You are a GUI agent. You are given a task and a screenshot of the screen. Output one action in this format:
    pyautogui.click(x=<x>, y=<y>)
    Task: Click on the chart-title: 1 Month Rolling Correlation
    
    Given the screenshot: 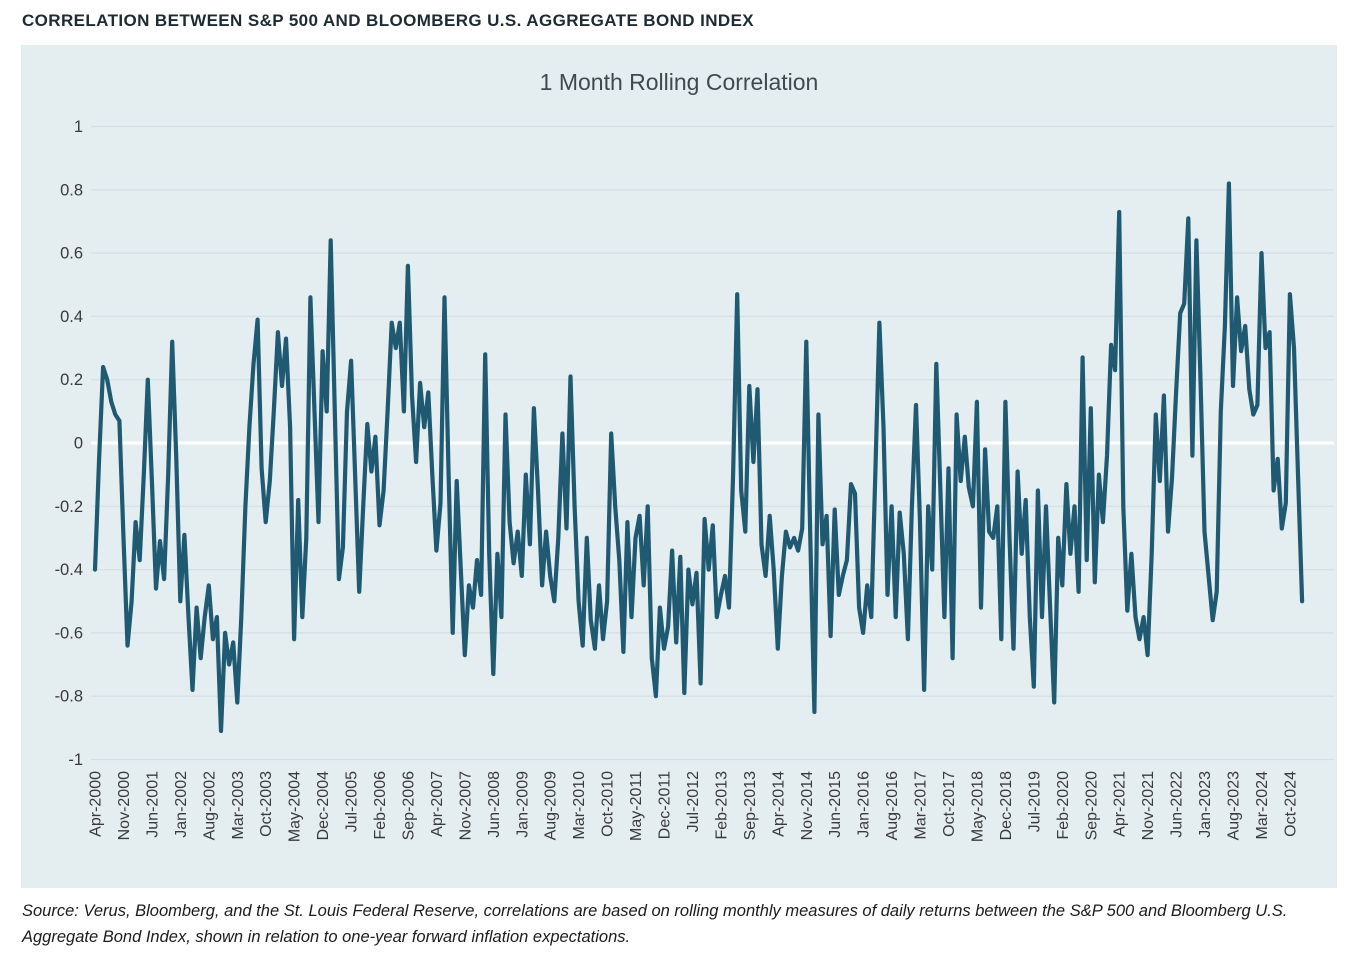 What is the action you would take?
    pyautogui.click(x=679, y=82)
    